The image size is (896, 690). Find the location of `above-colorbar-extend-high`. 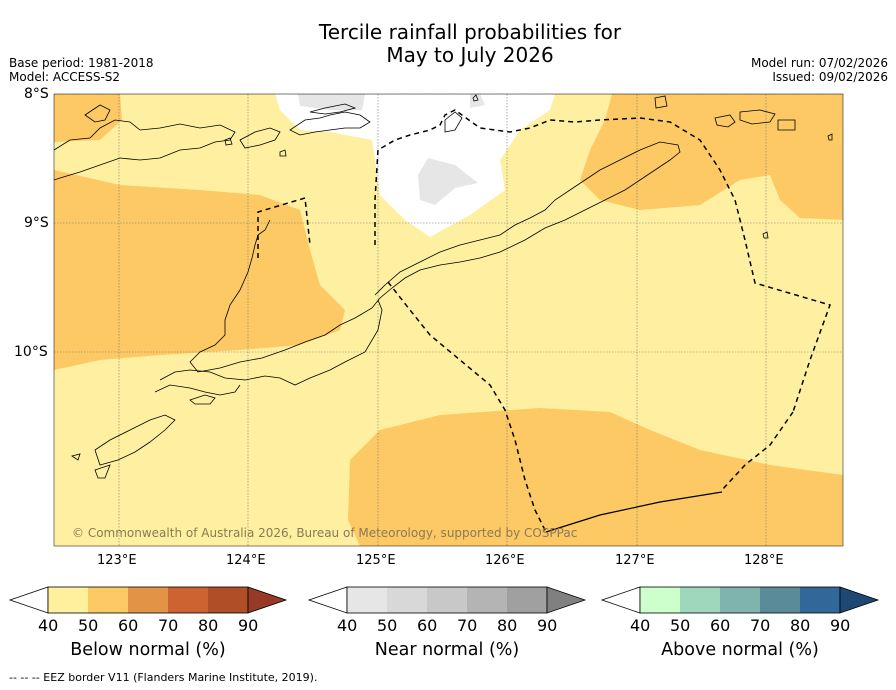

above-colorbar-extend-high is located at coordinates (859, 600).